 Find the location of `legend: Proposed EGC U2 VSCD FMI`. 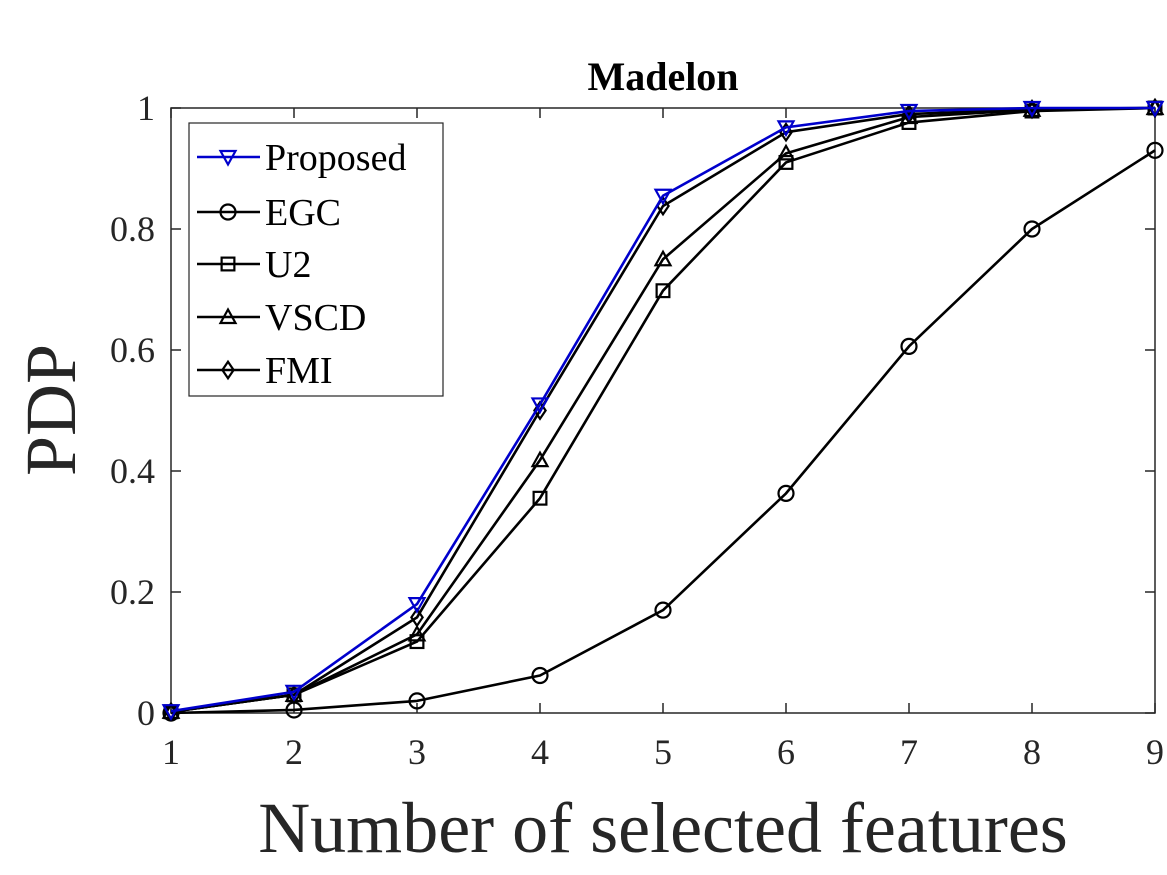

legend: Proposed EGC U2 VSCD FMI is located at coordinates (316, 259).